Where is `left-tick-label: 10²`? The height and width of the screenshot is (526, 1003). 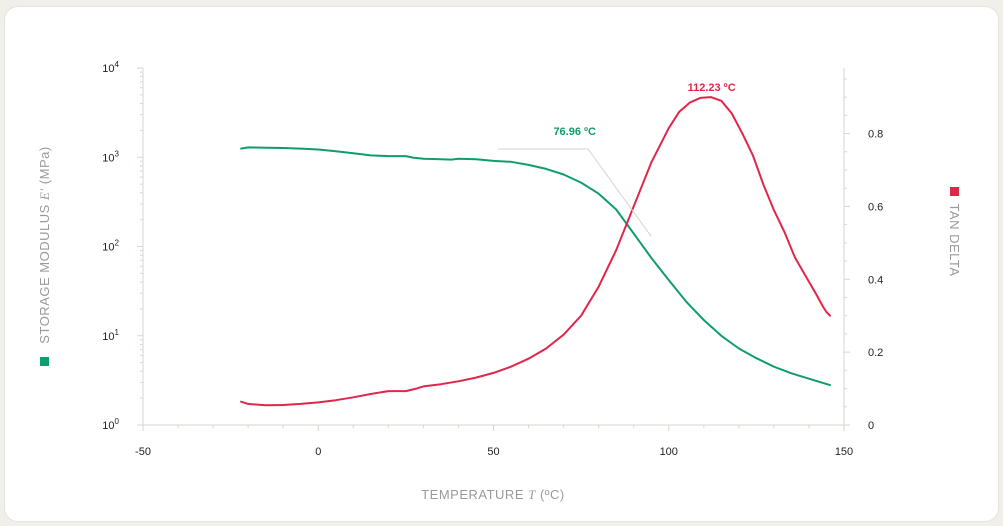 left-tick-label: 10² is located at coordinates (110, 246).